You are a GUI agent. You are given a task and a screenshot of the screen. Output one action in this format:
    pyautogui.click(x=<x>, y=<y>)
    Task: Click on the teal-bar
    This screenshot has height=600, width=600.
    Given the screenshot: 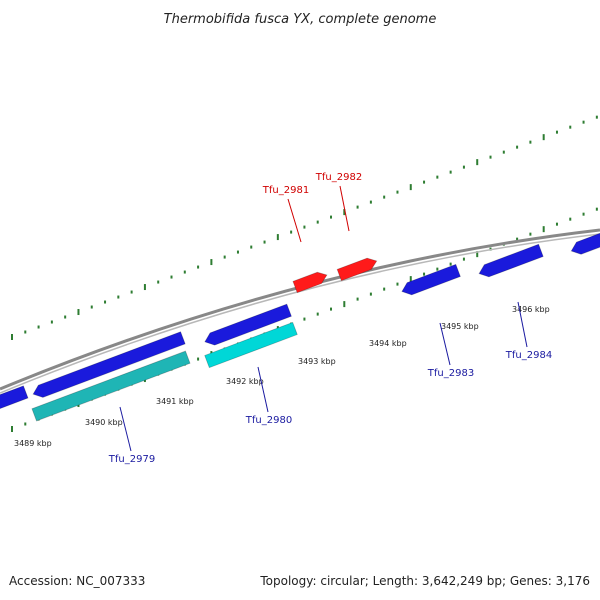 What is the action you would take?
    pyautogui.click(x=111, y=386)
    